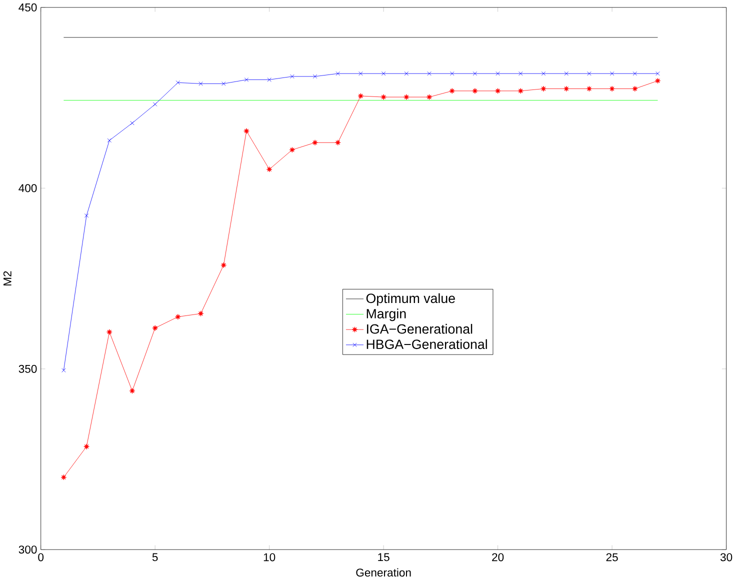  I want to click on legend-label: Optimum value, so click(410, 299).